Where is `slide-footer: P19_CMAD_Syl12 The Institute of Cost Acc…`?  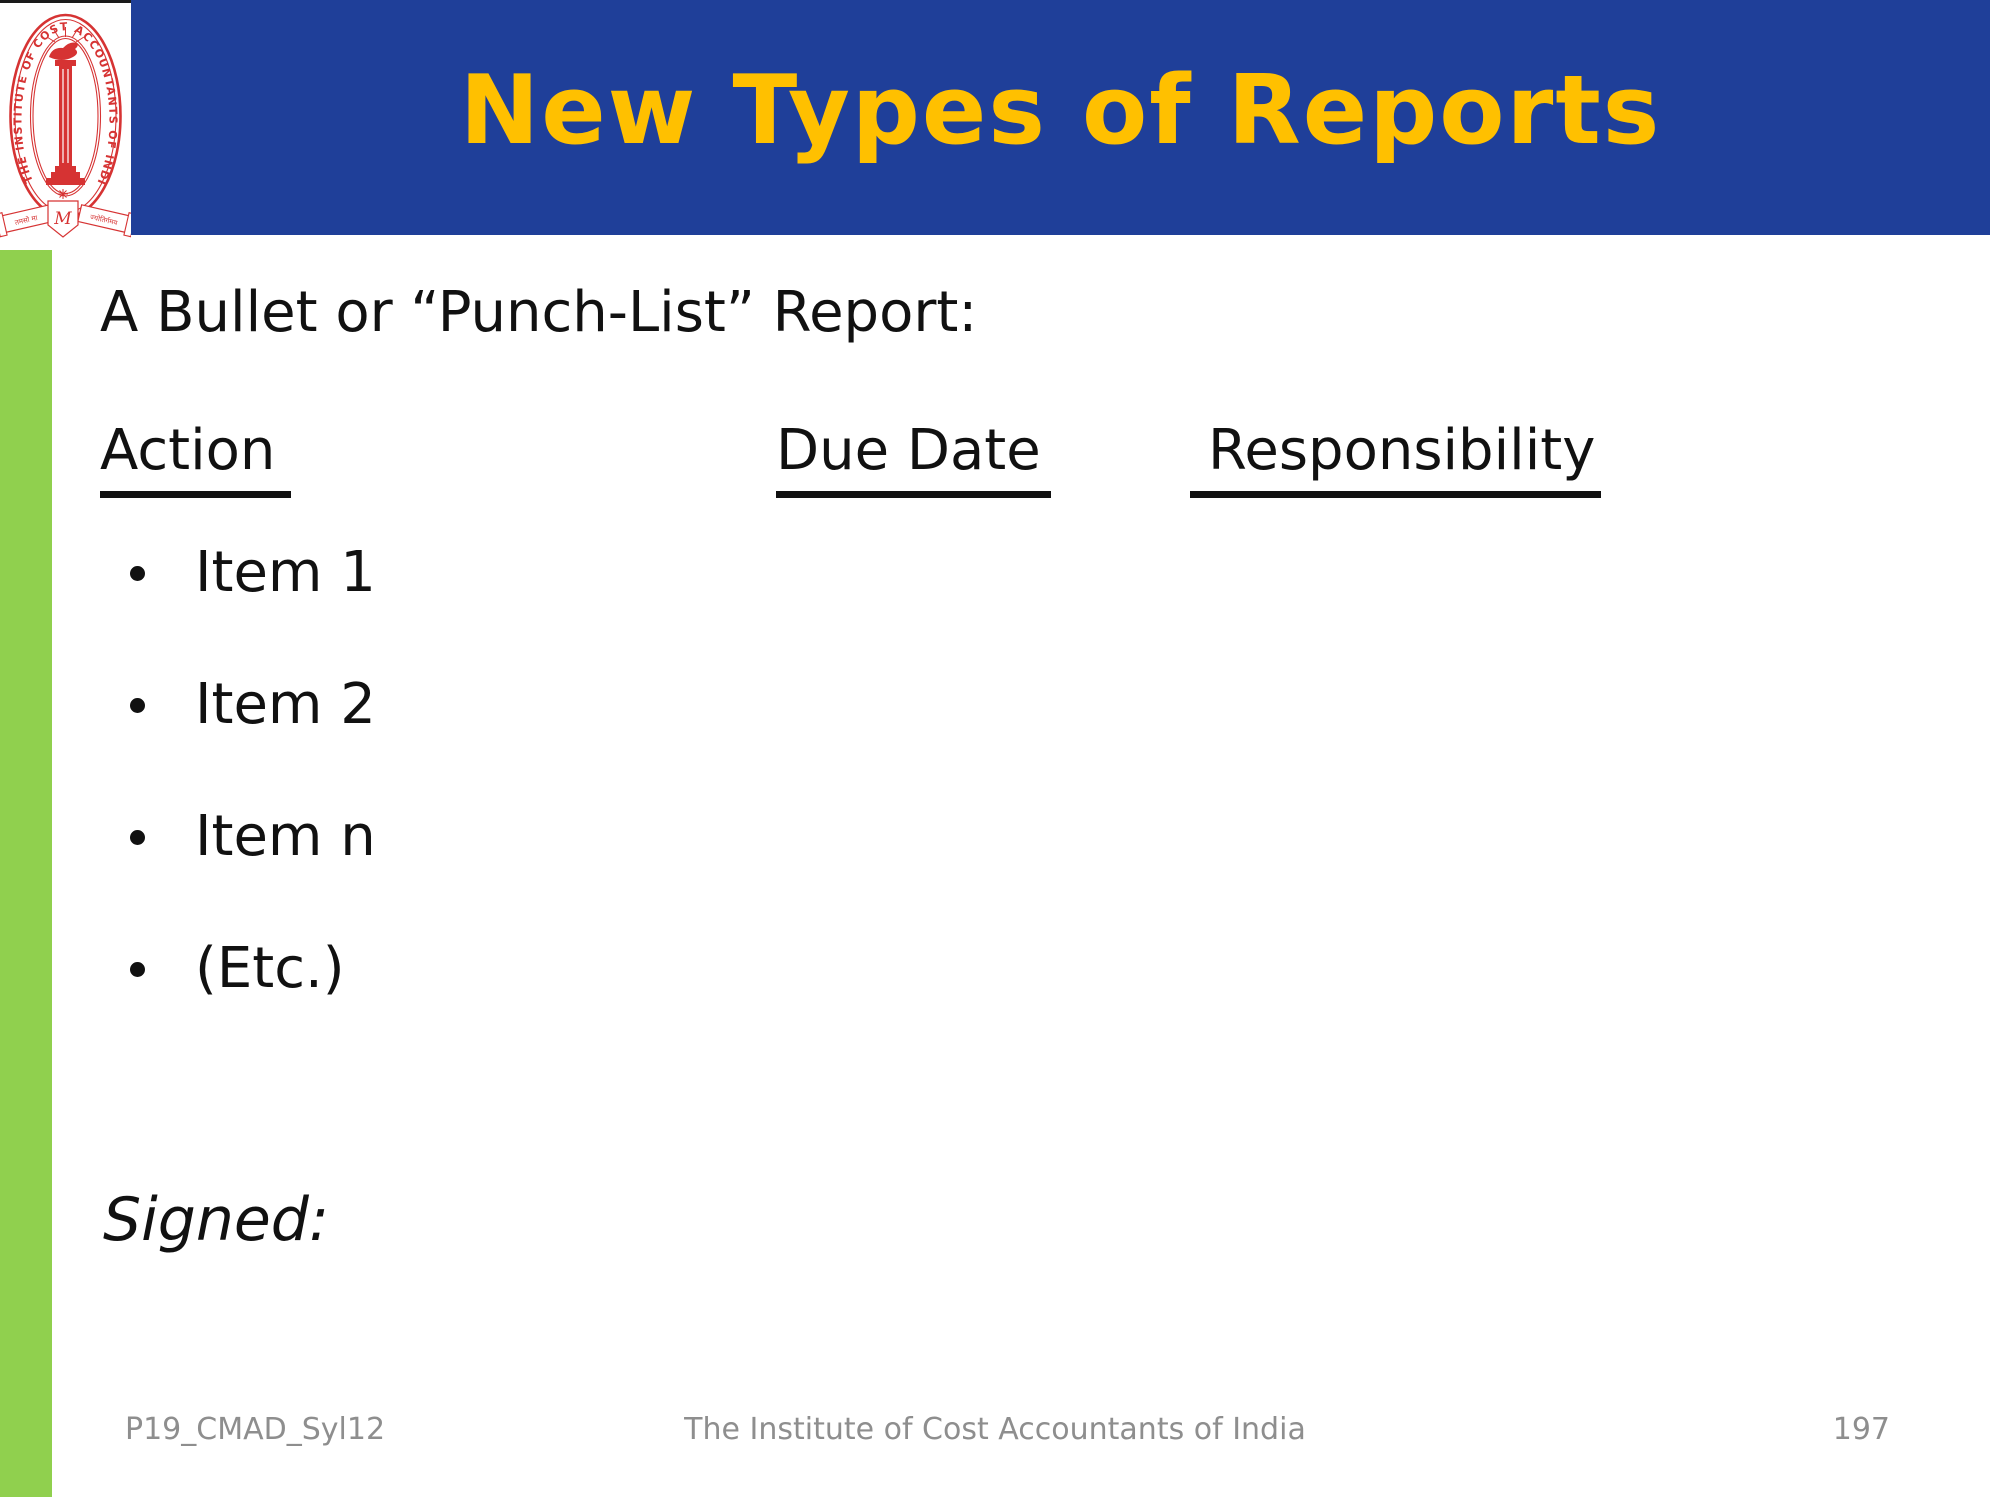 slide-footer: P19_CMAD_Syl12 The Institute of Cost Acc… is located at coordinates (995, 1432).